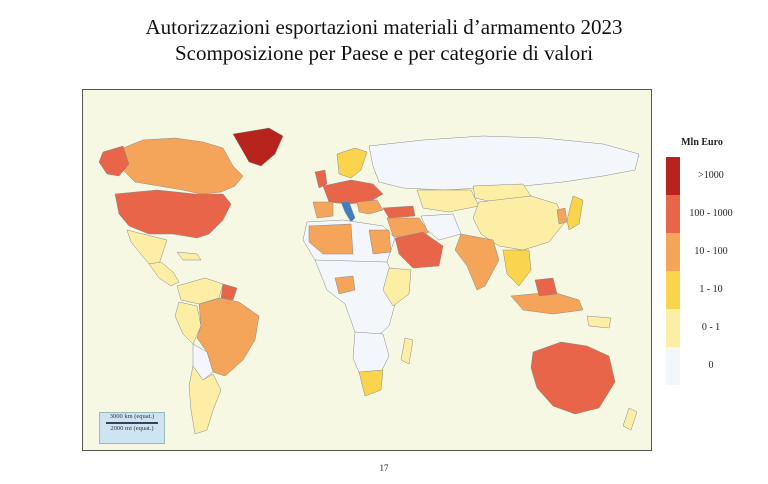 The image size is (768, 484). What do you see at coordinates (331, 239) in the screenshot?
I see `region-morocco-algeria` at bounding box center [331, 239].